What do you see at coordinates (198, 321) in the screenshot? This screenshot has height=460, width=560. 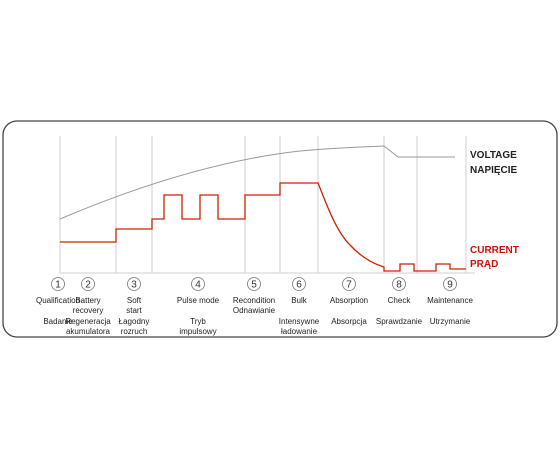 I see `stage-label-pl: Tryb` at bounding box center [198, 321].